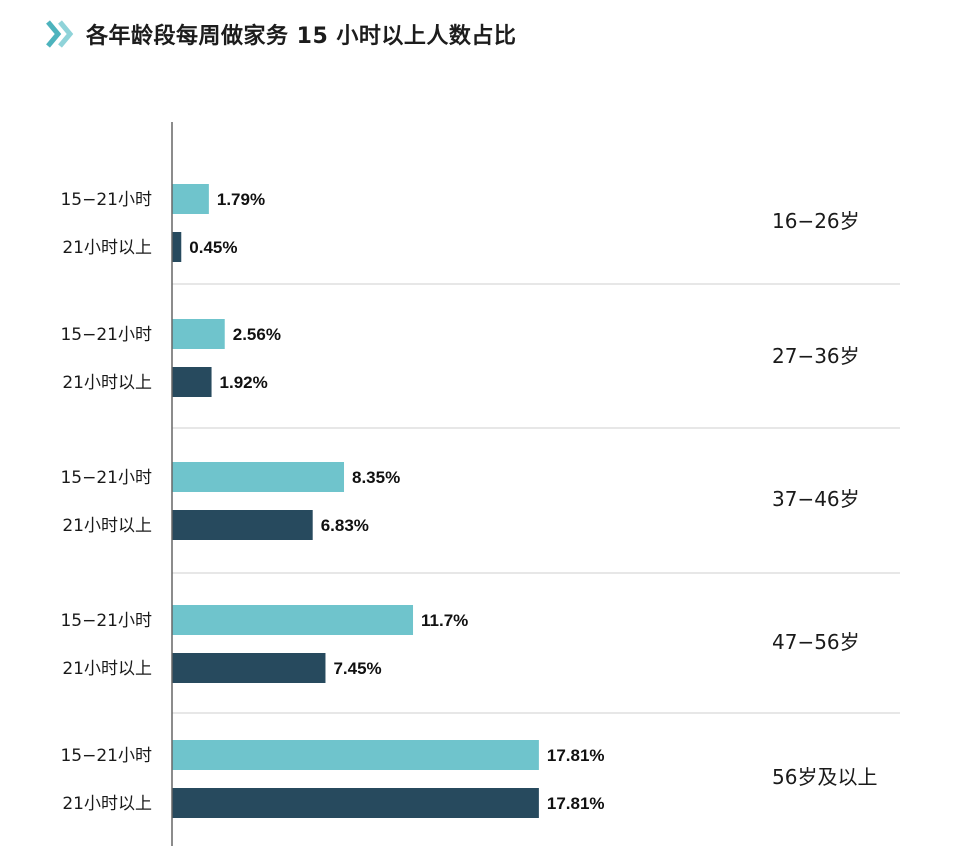 Image resolution: width=966 pixels, height=864 pixels. What do you see at coordinates (241, 199) in the screenshot?
I see `data-label: 1.79%` at bounding box center [241, 199].